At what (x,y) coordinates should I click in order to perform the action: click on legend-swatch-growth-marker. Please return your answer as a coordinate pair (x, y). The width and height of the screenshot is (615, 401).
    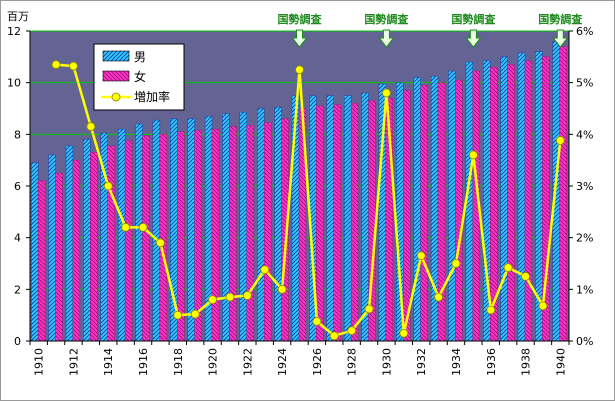
    Looking at the image, I should click on (116, 97).